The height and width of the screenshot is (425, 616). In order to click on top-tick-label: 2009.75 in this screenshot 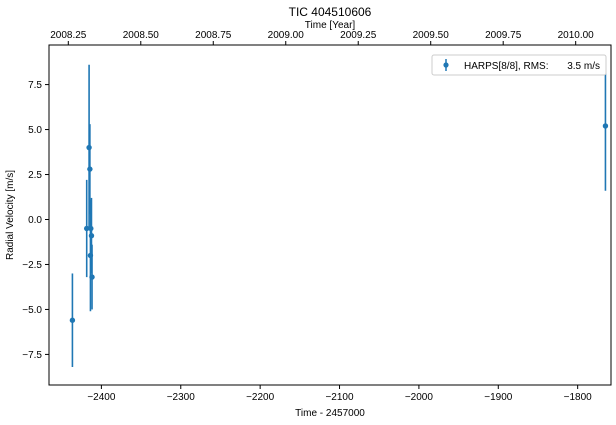, I will do `click(503, 35)`.